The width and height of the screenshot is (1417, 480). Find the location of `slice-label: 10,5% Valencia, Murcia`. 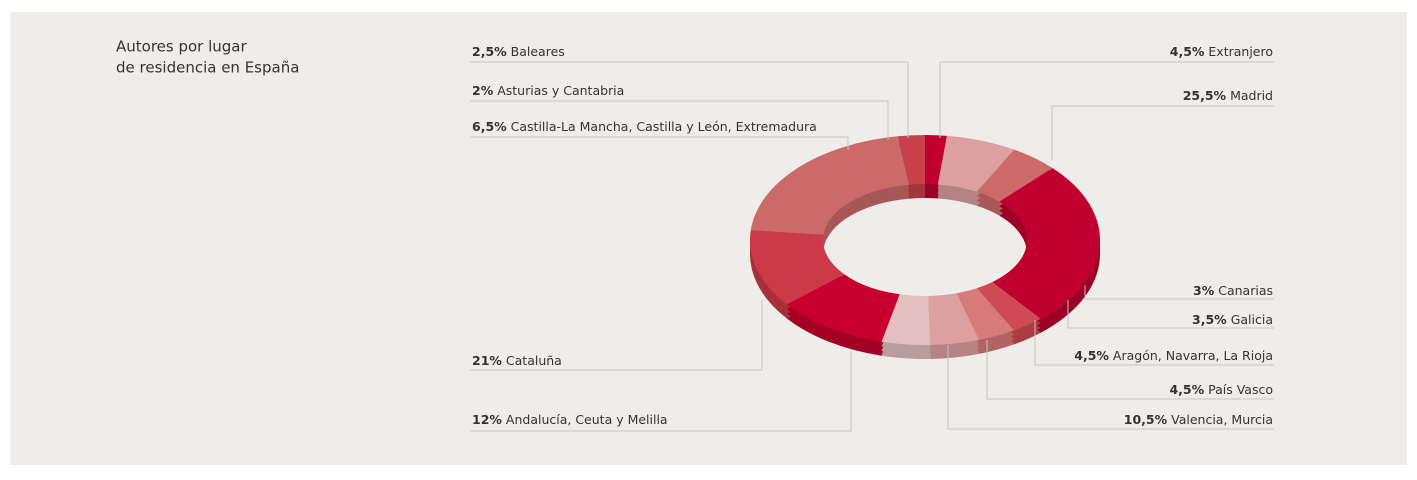

slice-label: 10,5% Valencia, Murcia is located at coordinates (1198, 419).